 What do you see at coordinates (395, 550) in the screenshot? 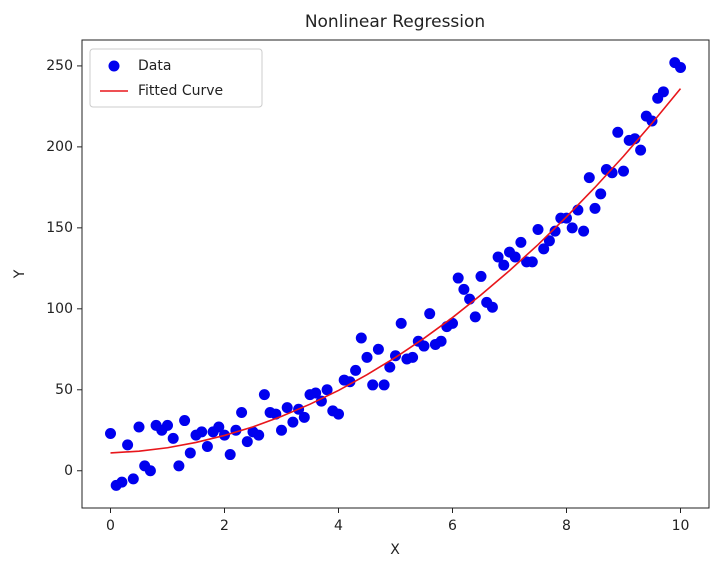
I see `x-axis-label: X` at bounding box center [395, 550].